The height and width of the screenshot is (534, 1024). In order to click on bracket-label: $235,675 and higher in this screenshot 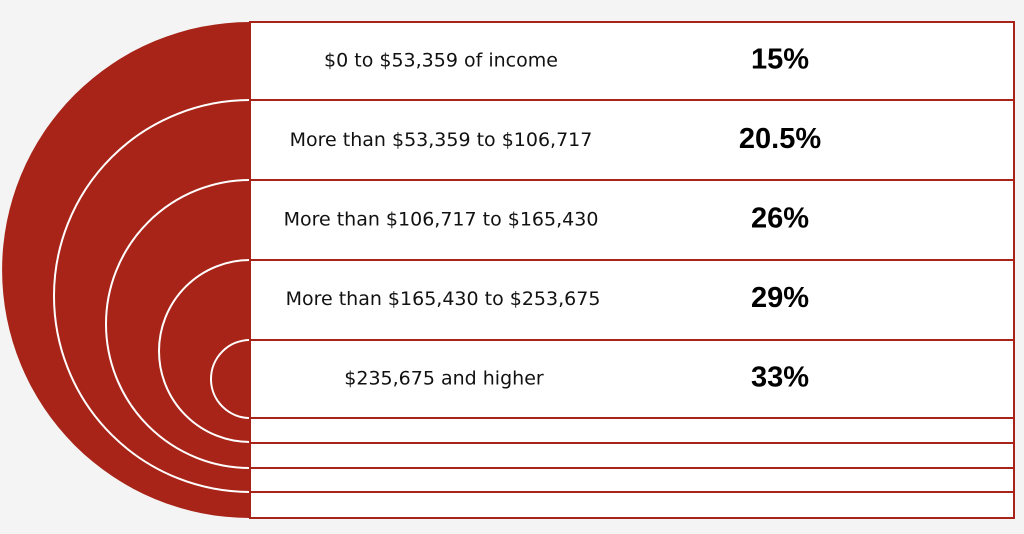, I will do `click(444, 379)`.